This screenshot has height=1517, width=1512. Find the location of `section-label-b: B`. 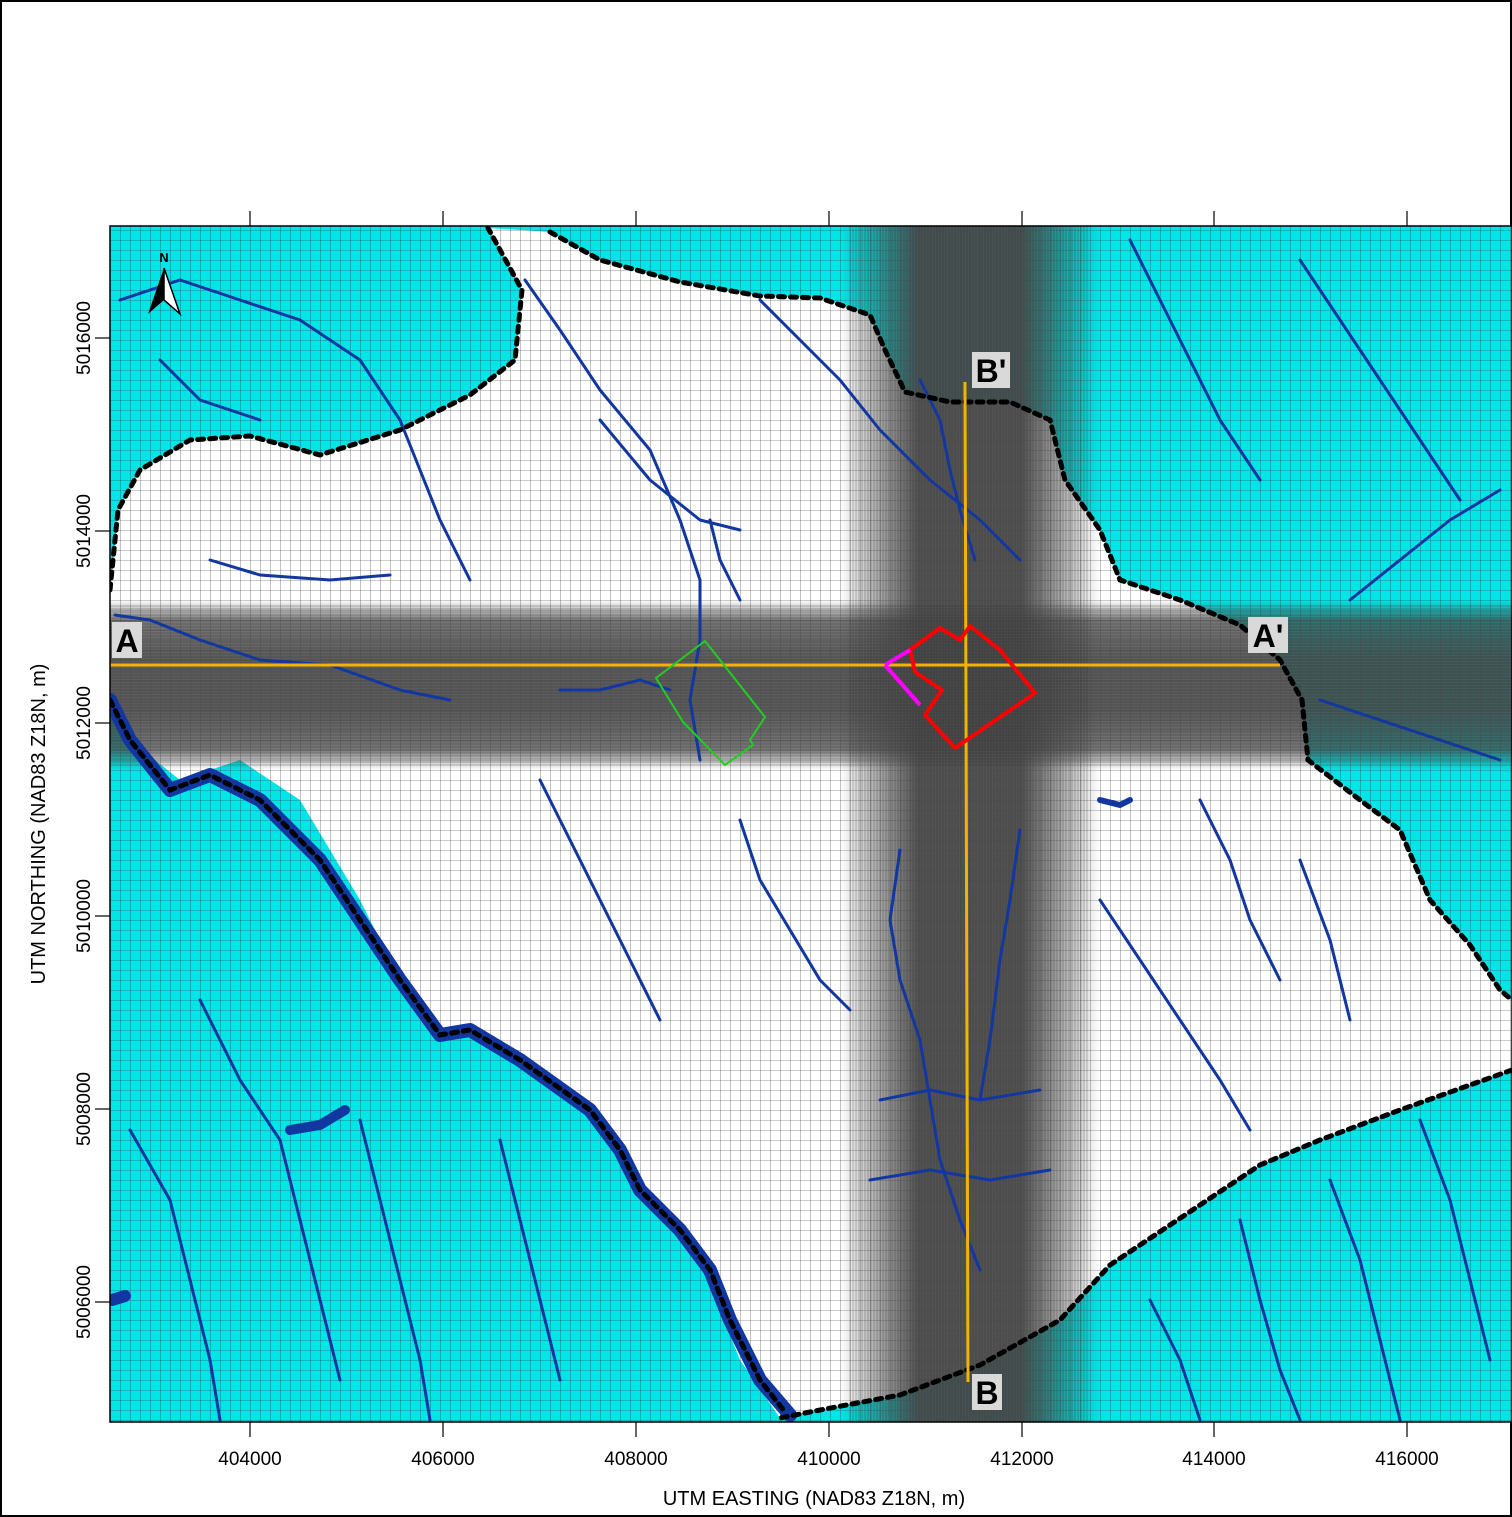

section-label-b: B is located at coordinates (987, 1392).